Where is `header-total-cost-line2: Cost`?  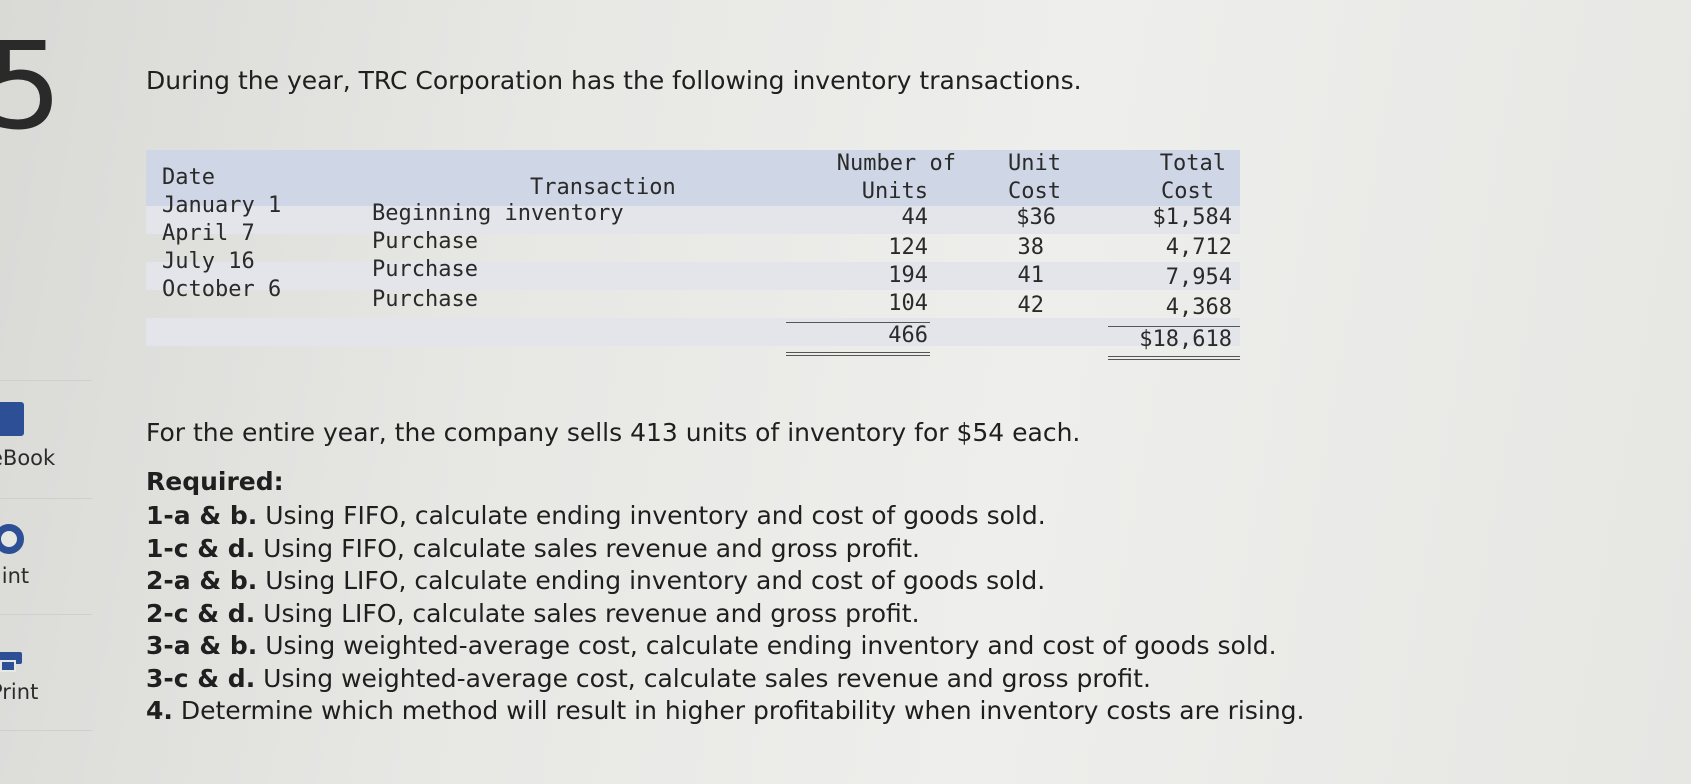
header-total-cost-line2: Cost is located at coordinates (1187, 191).